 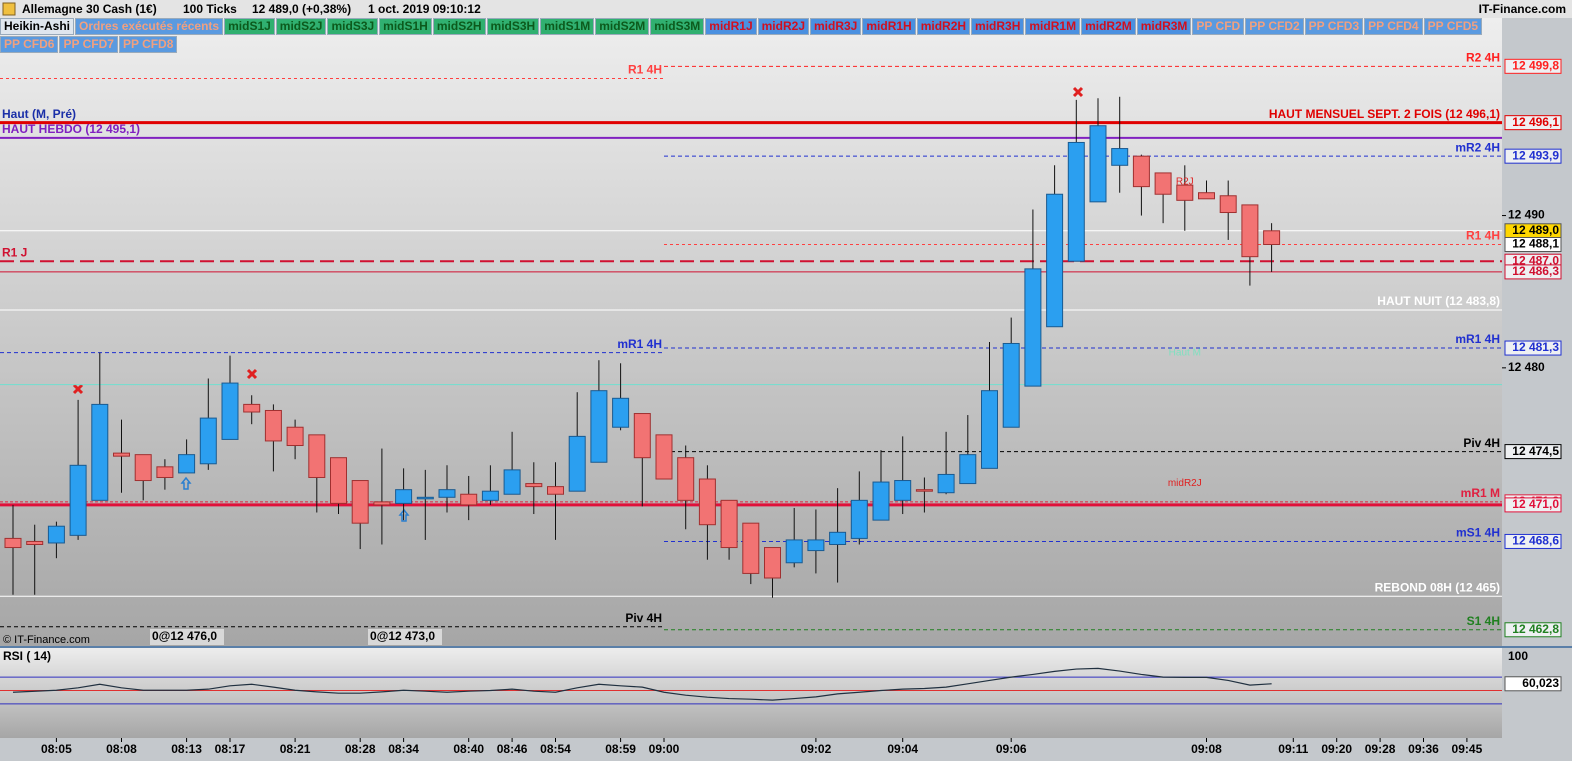 I want to click on timestamp: 1 oct. 2019 09:10:12, so click(x=424, y=9).